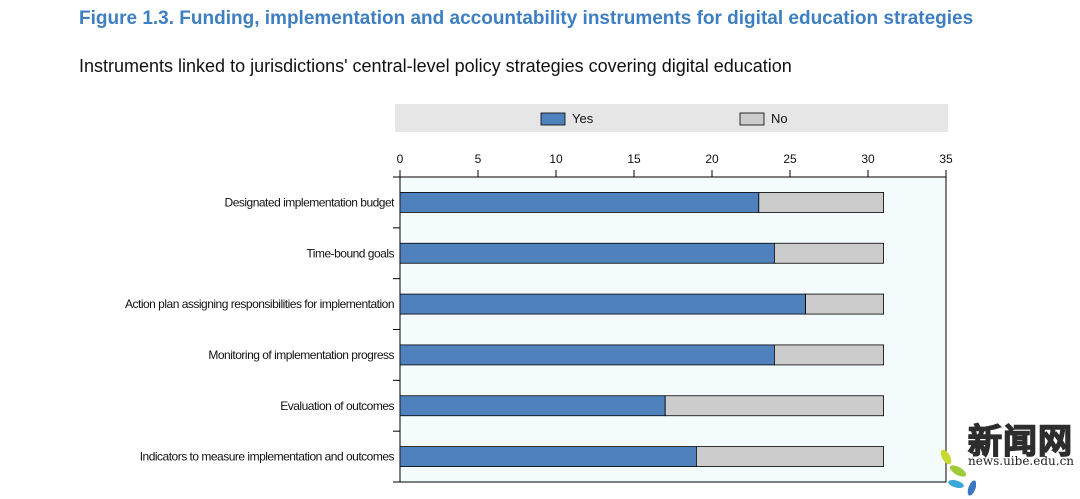 The width and height of the screenshot is (1080, 499). What do you see at coordinates (868, 159) in the screenshot?
I see `x-tick-label: 30` at bounding box center [868, 159].